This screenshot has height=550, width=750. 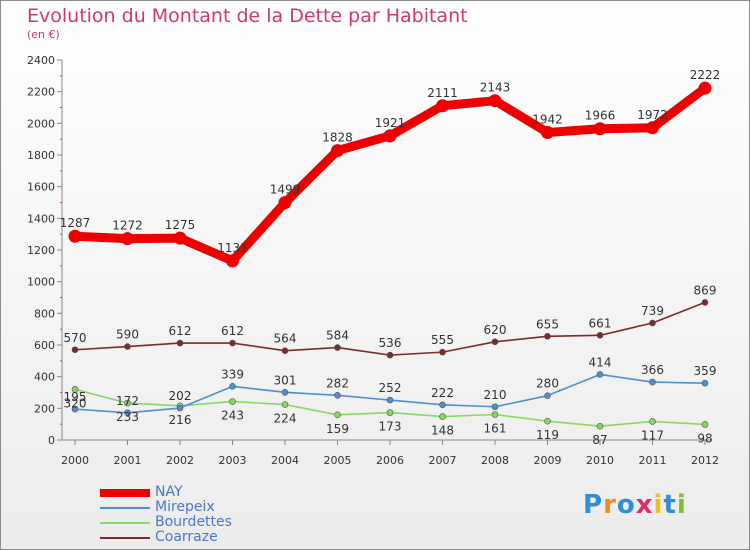 I want to click on data-label: 584, so click(x=337, y=336).